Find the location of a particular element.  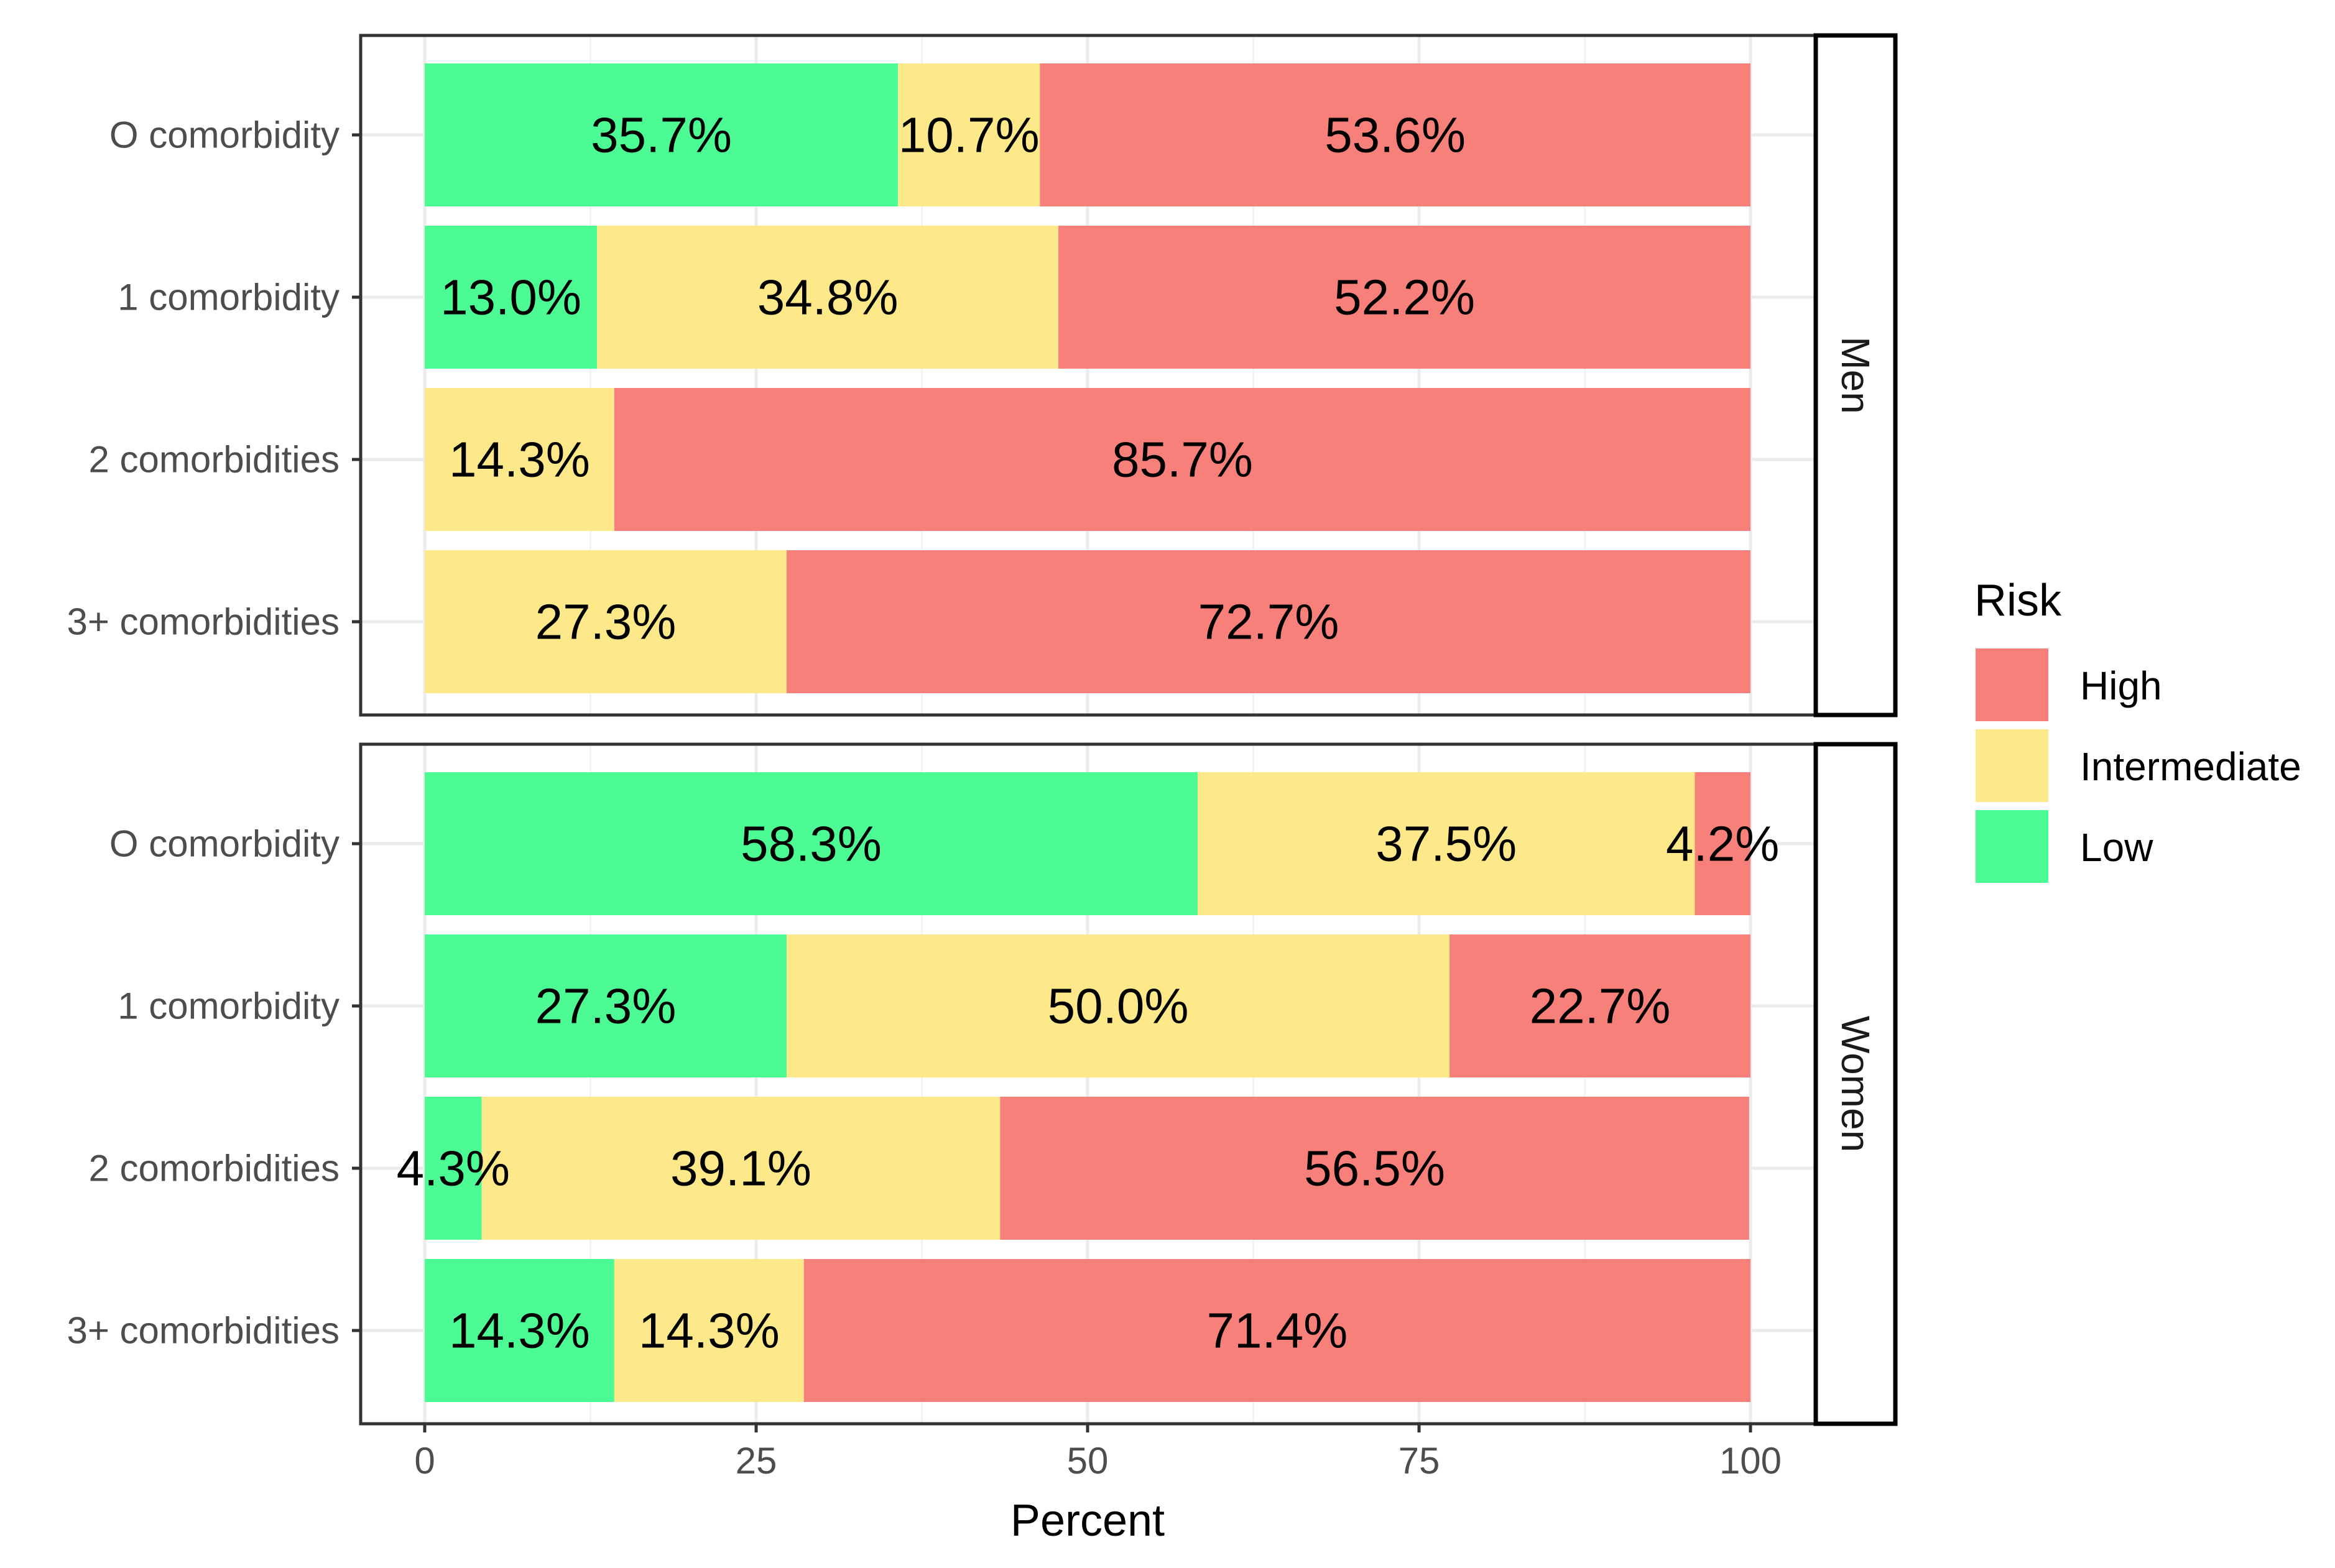

bar-label-high: 53.6% is located at coordinates (1395, 135).